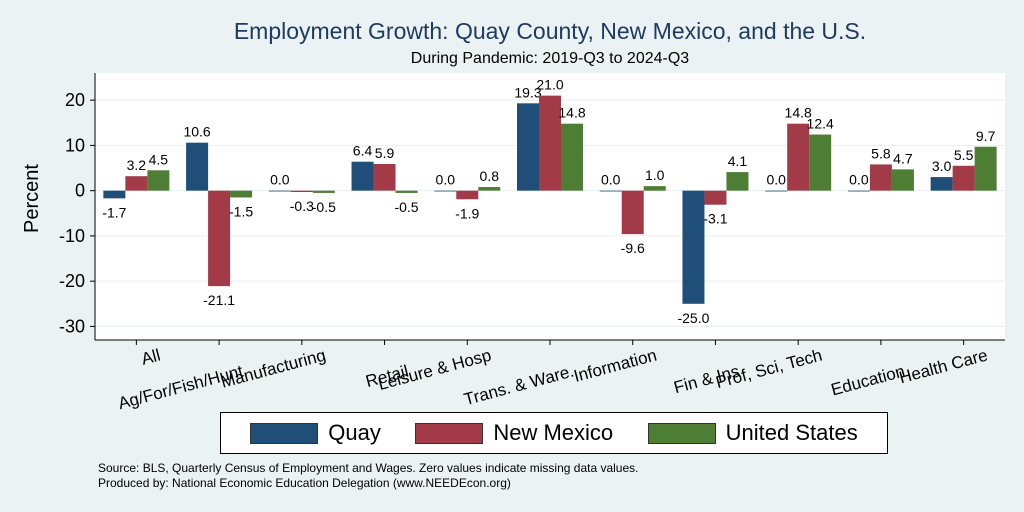  What do you see at coordinates (550, 58) in the screenshot?
I see `chart-subtitle: During Pandemic: 2019-Q3 to 2024-Q3` at bounding box center [550, 58].